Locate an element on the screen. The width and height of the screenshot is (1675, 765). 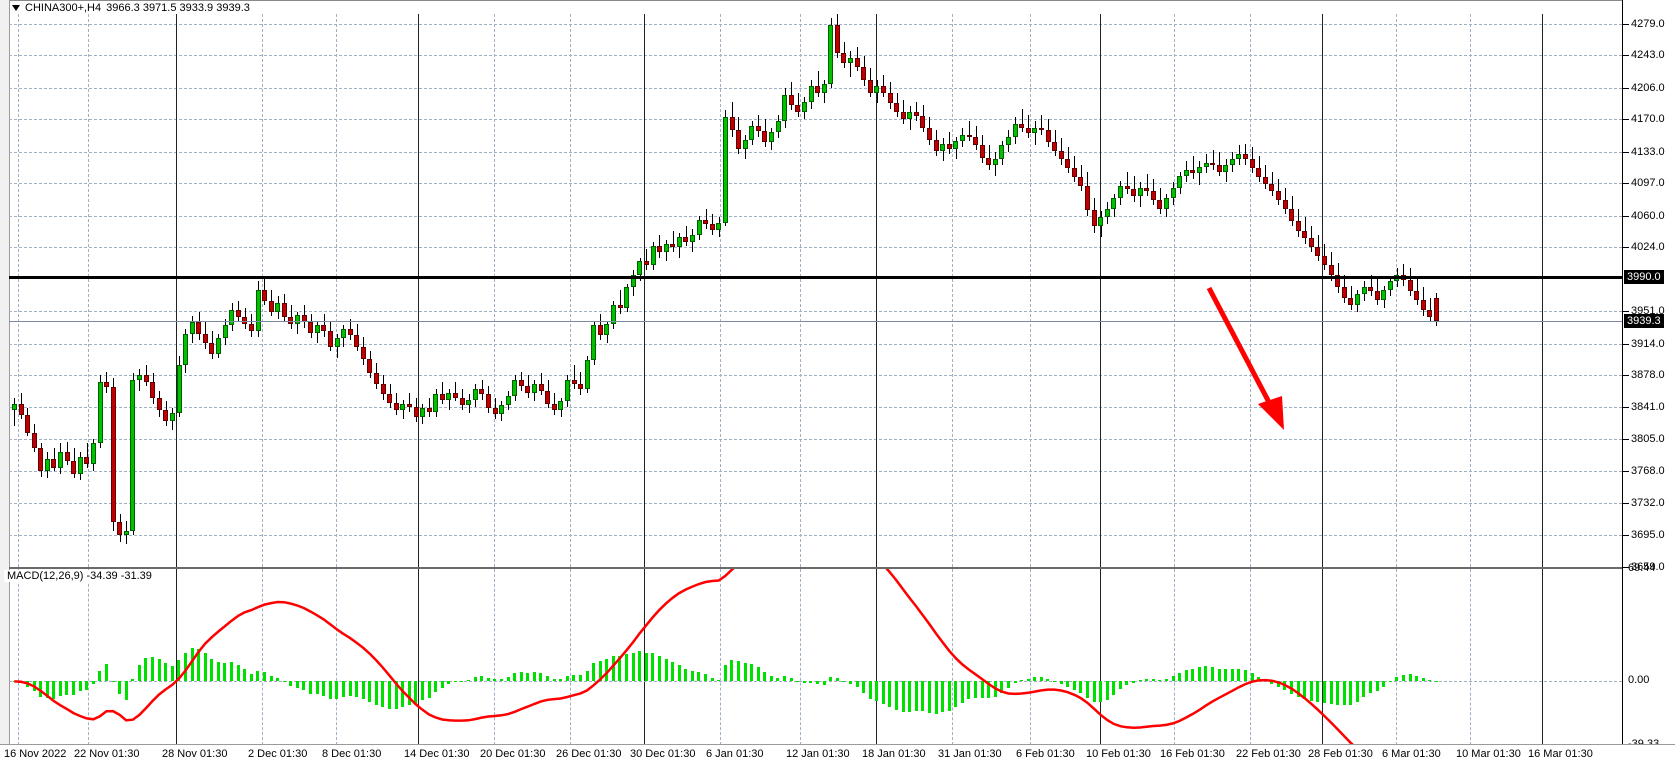
time-axis-label: 18 Jan 01:30 is located at coordinates (894, 754).